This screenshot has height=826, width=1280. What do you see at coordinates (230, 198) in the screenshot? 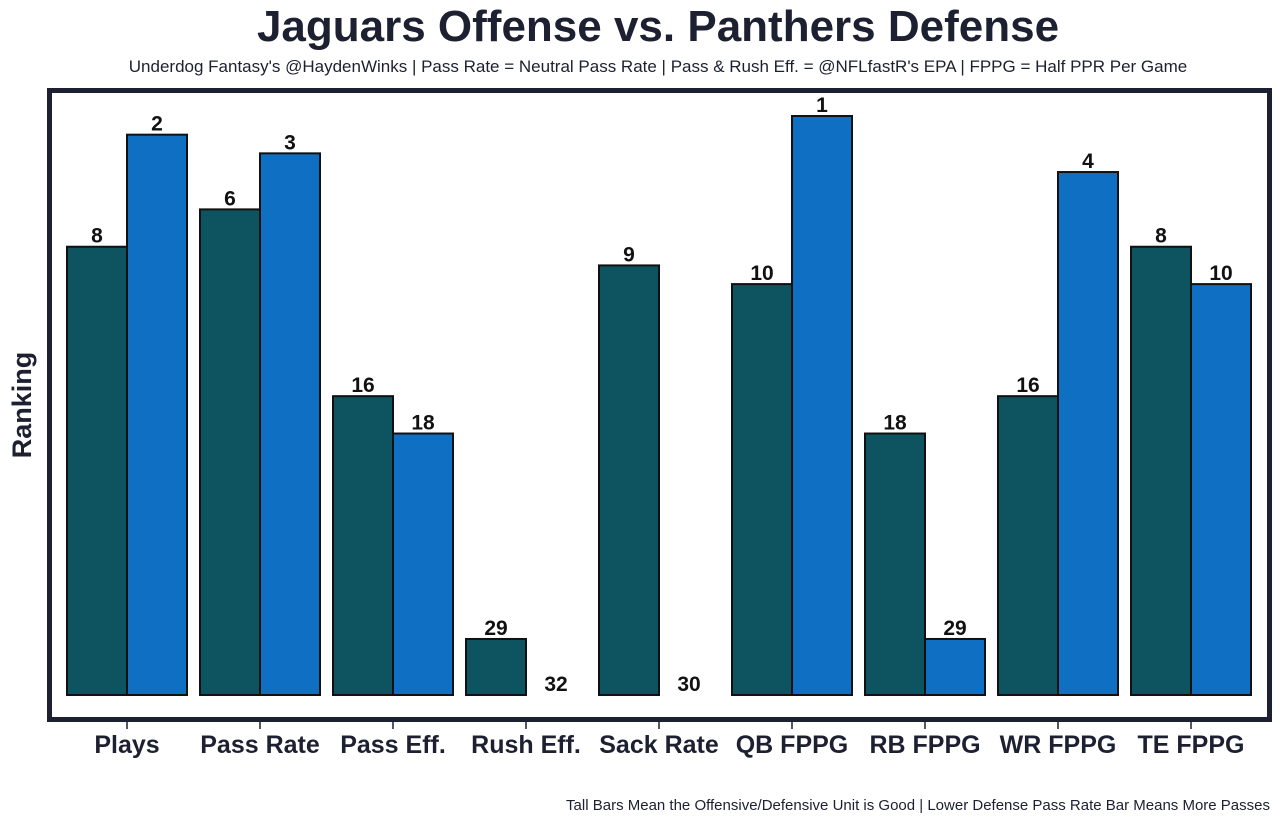
I see `value-label-jaguars-offense: 6` at bounding box center [230, 198].